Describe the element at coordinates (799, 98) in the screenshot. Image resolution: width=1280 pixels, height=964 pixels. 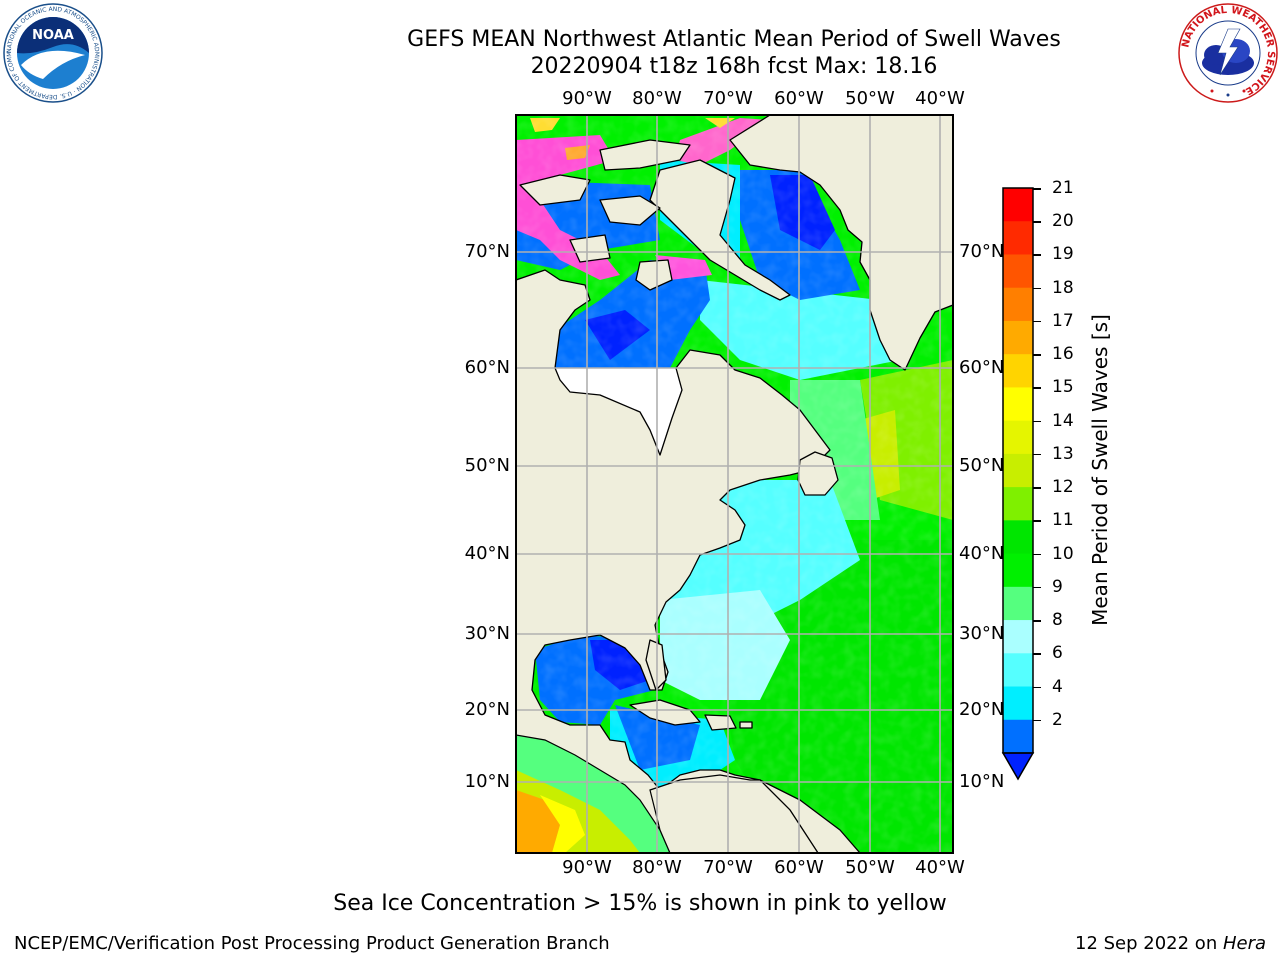
I see `lon-label-top: 60°W` at that location.